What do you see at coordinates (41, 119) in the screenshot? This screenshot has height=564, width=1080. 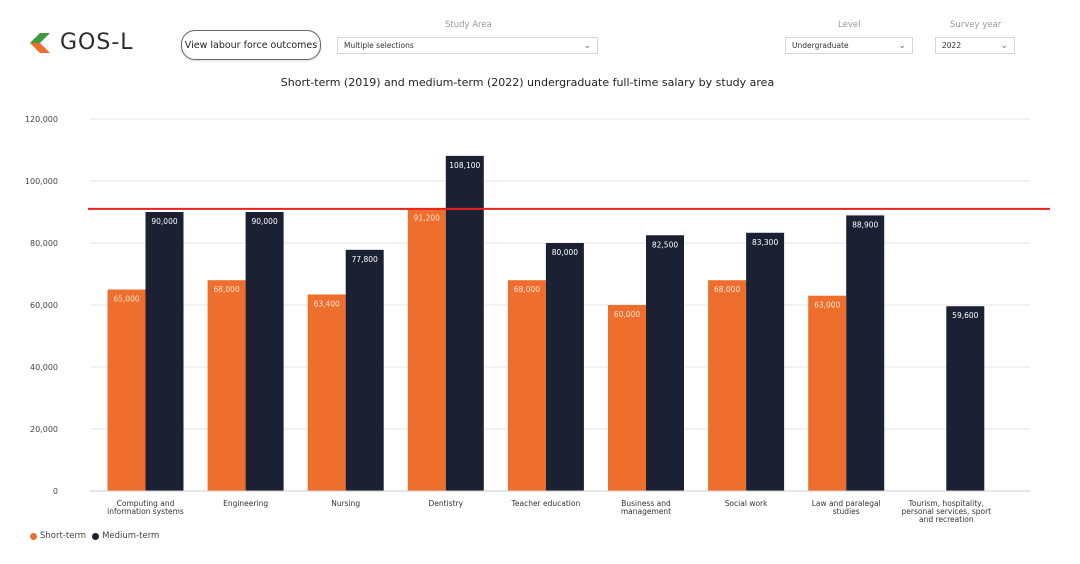 I see `y-tick-label: 120,000` at bounding box center [41, 119].